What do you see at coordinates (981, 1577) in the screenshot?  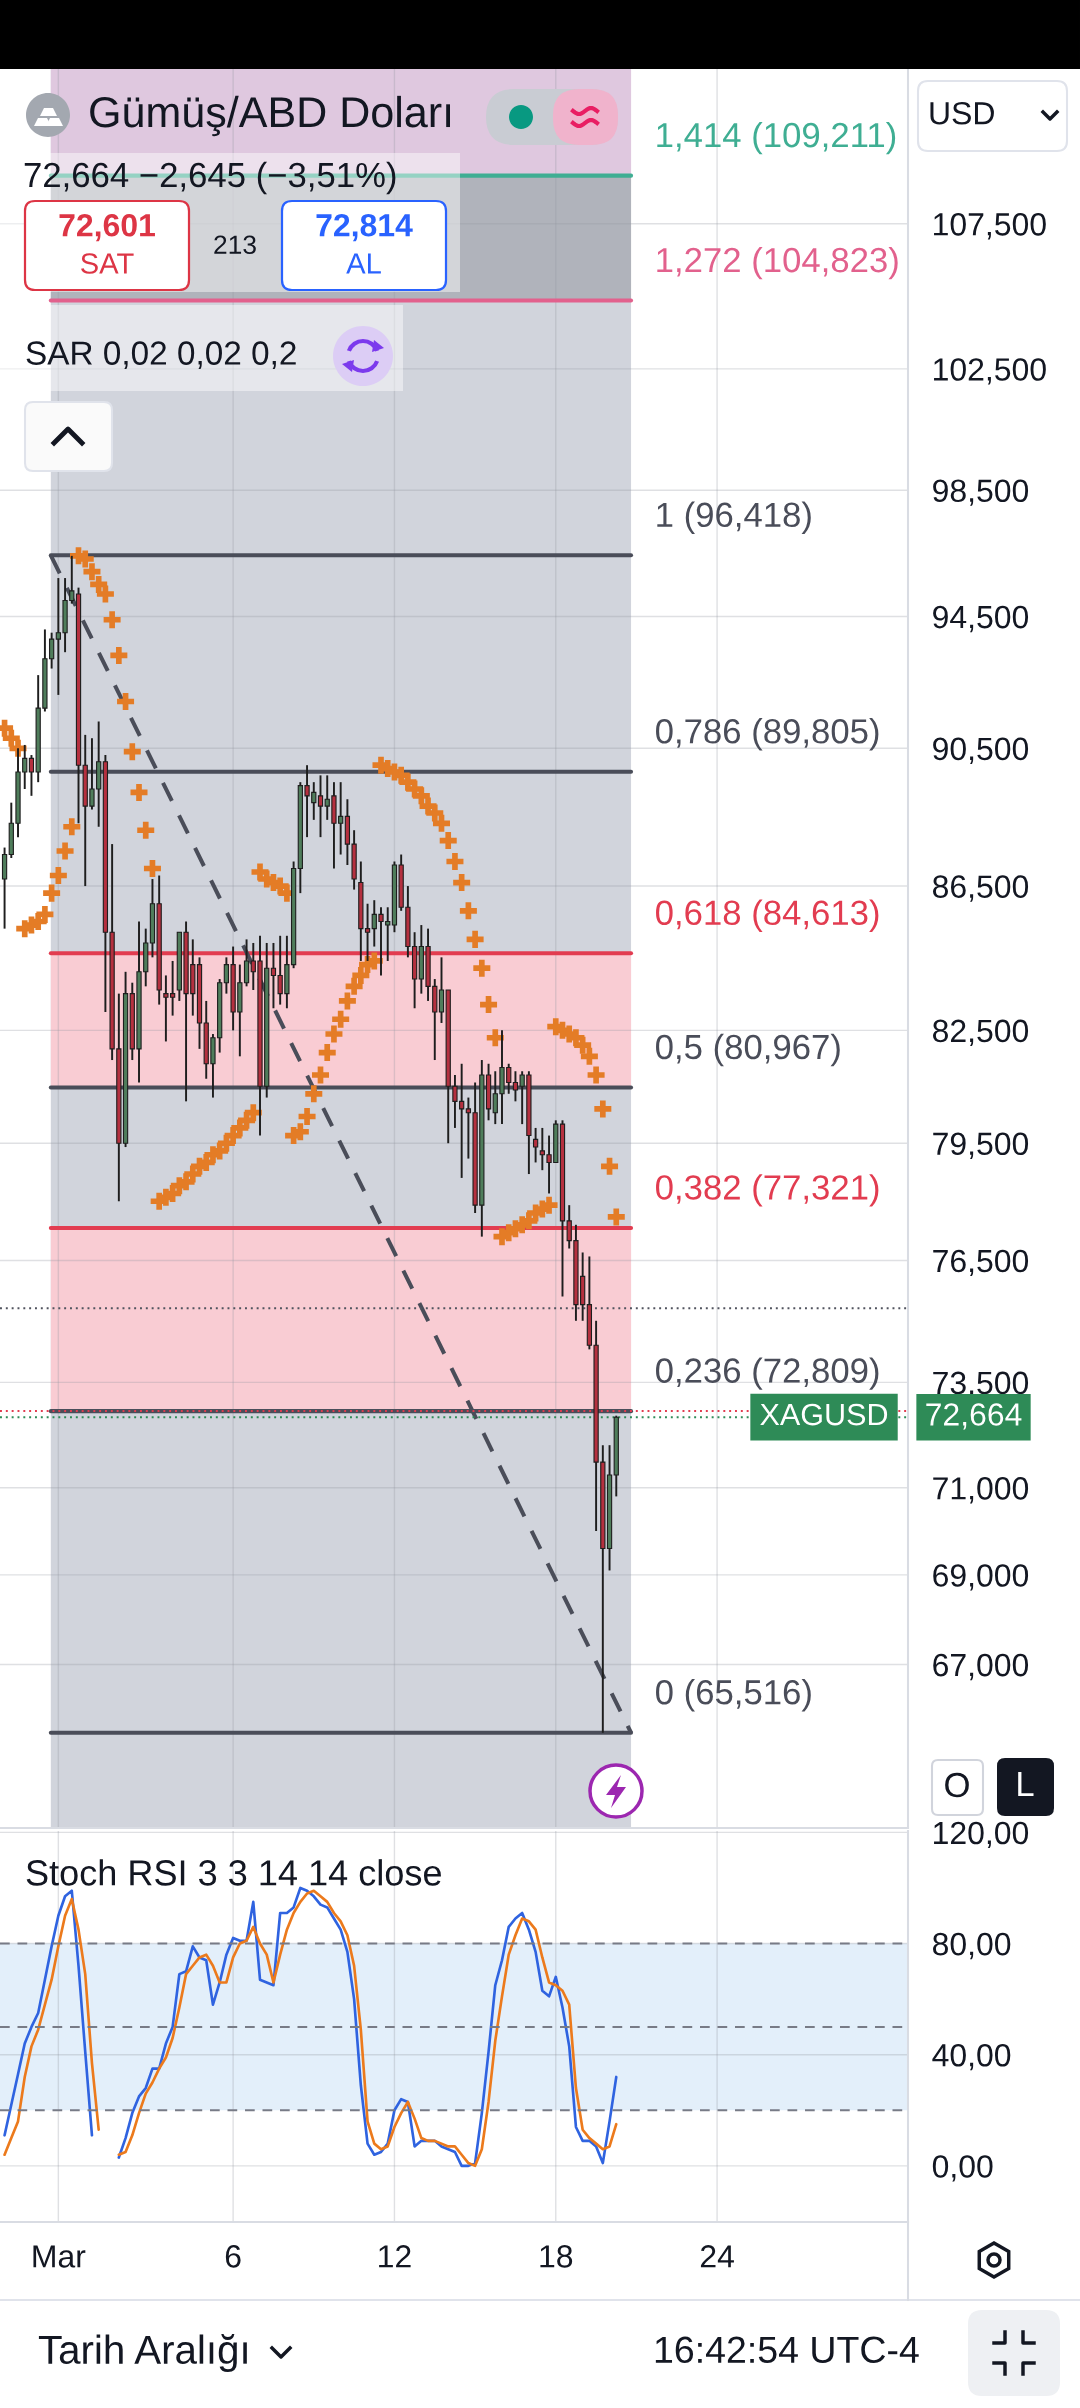 I see `y-tick-label: 69,000` at bounding box center [981, 1577].